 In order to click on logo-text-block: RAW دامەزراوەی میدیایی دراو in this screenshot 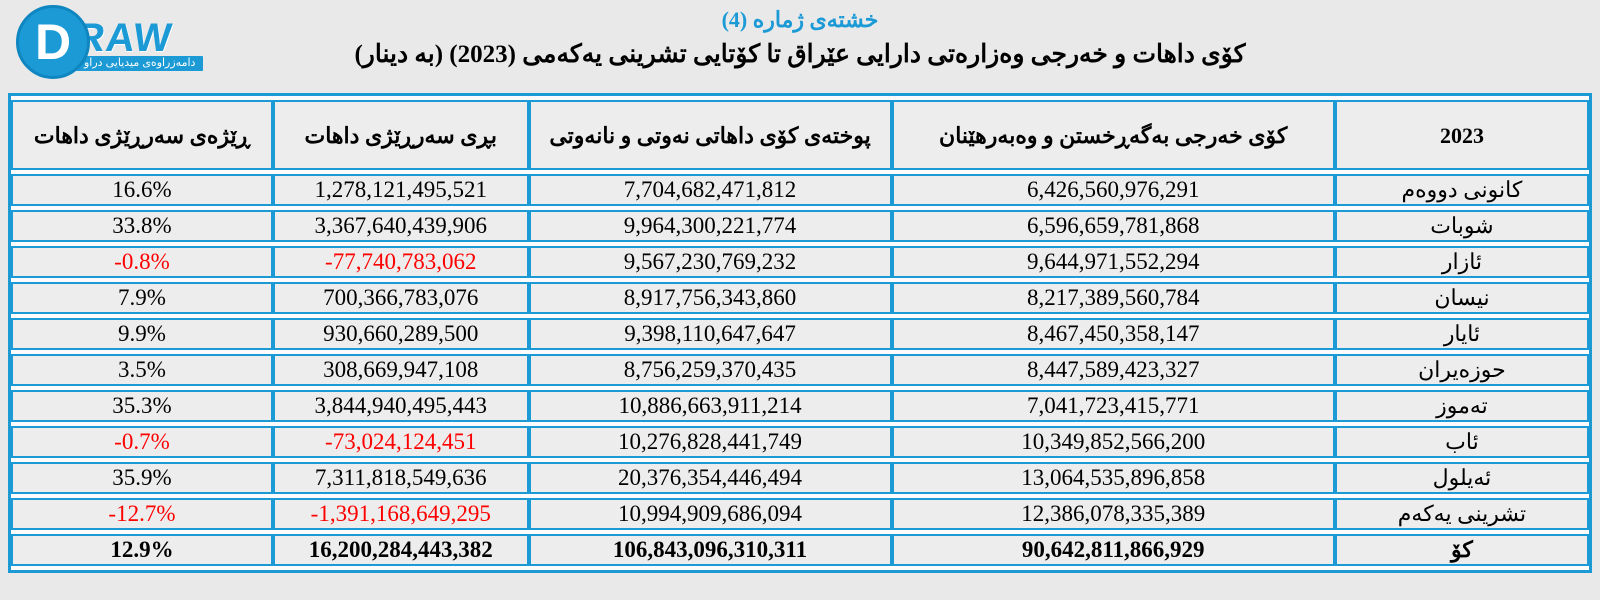, I will do `click(138, 38)`.